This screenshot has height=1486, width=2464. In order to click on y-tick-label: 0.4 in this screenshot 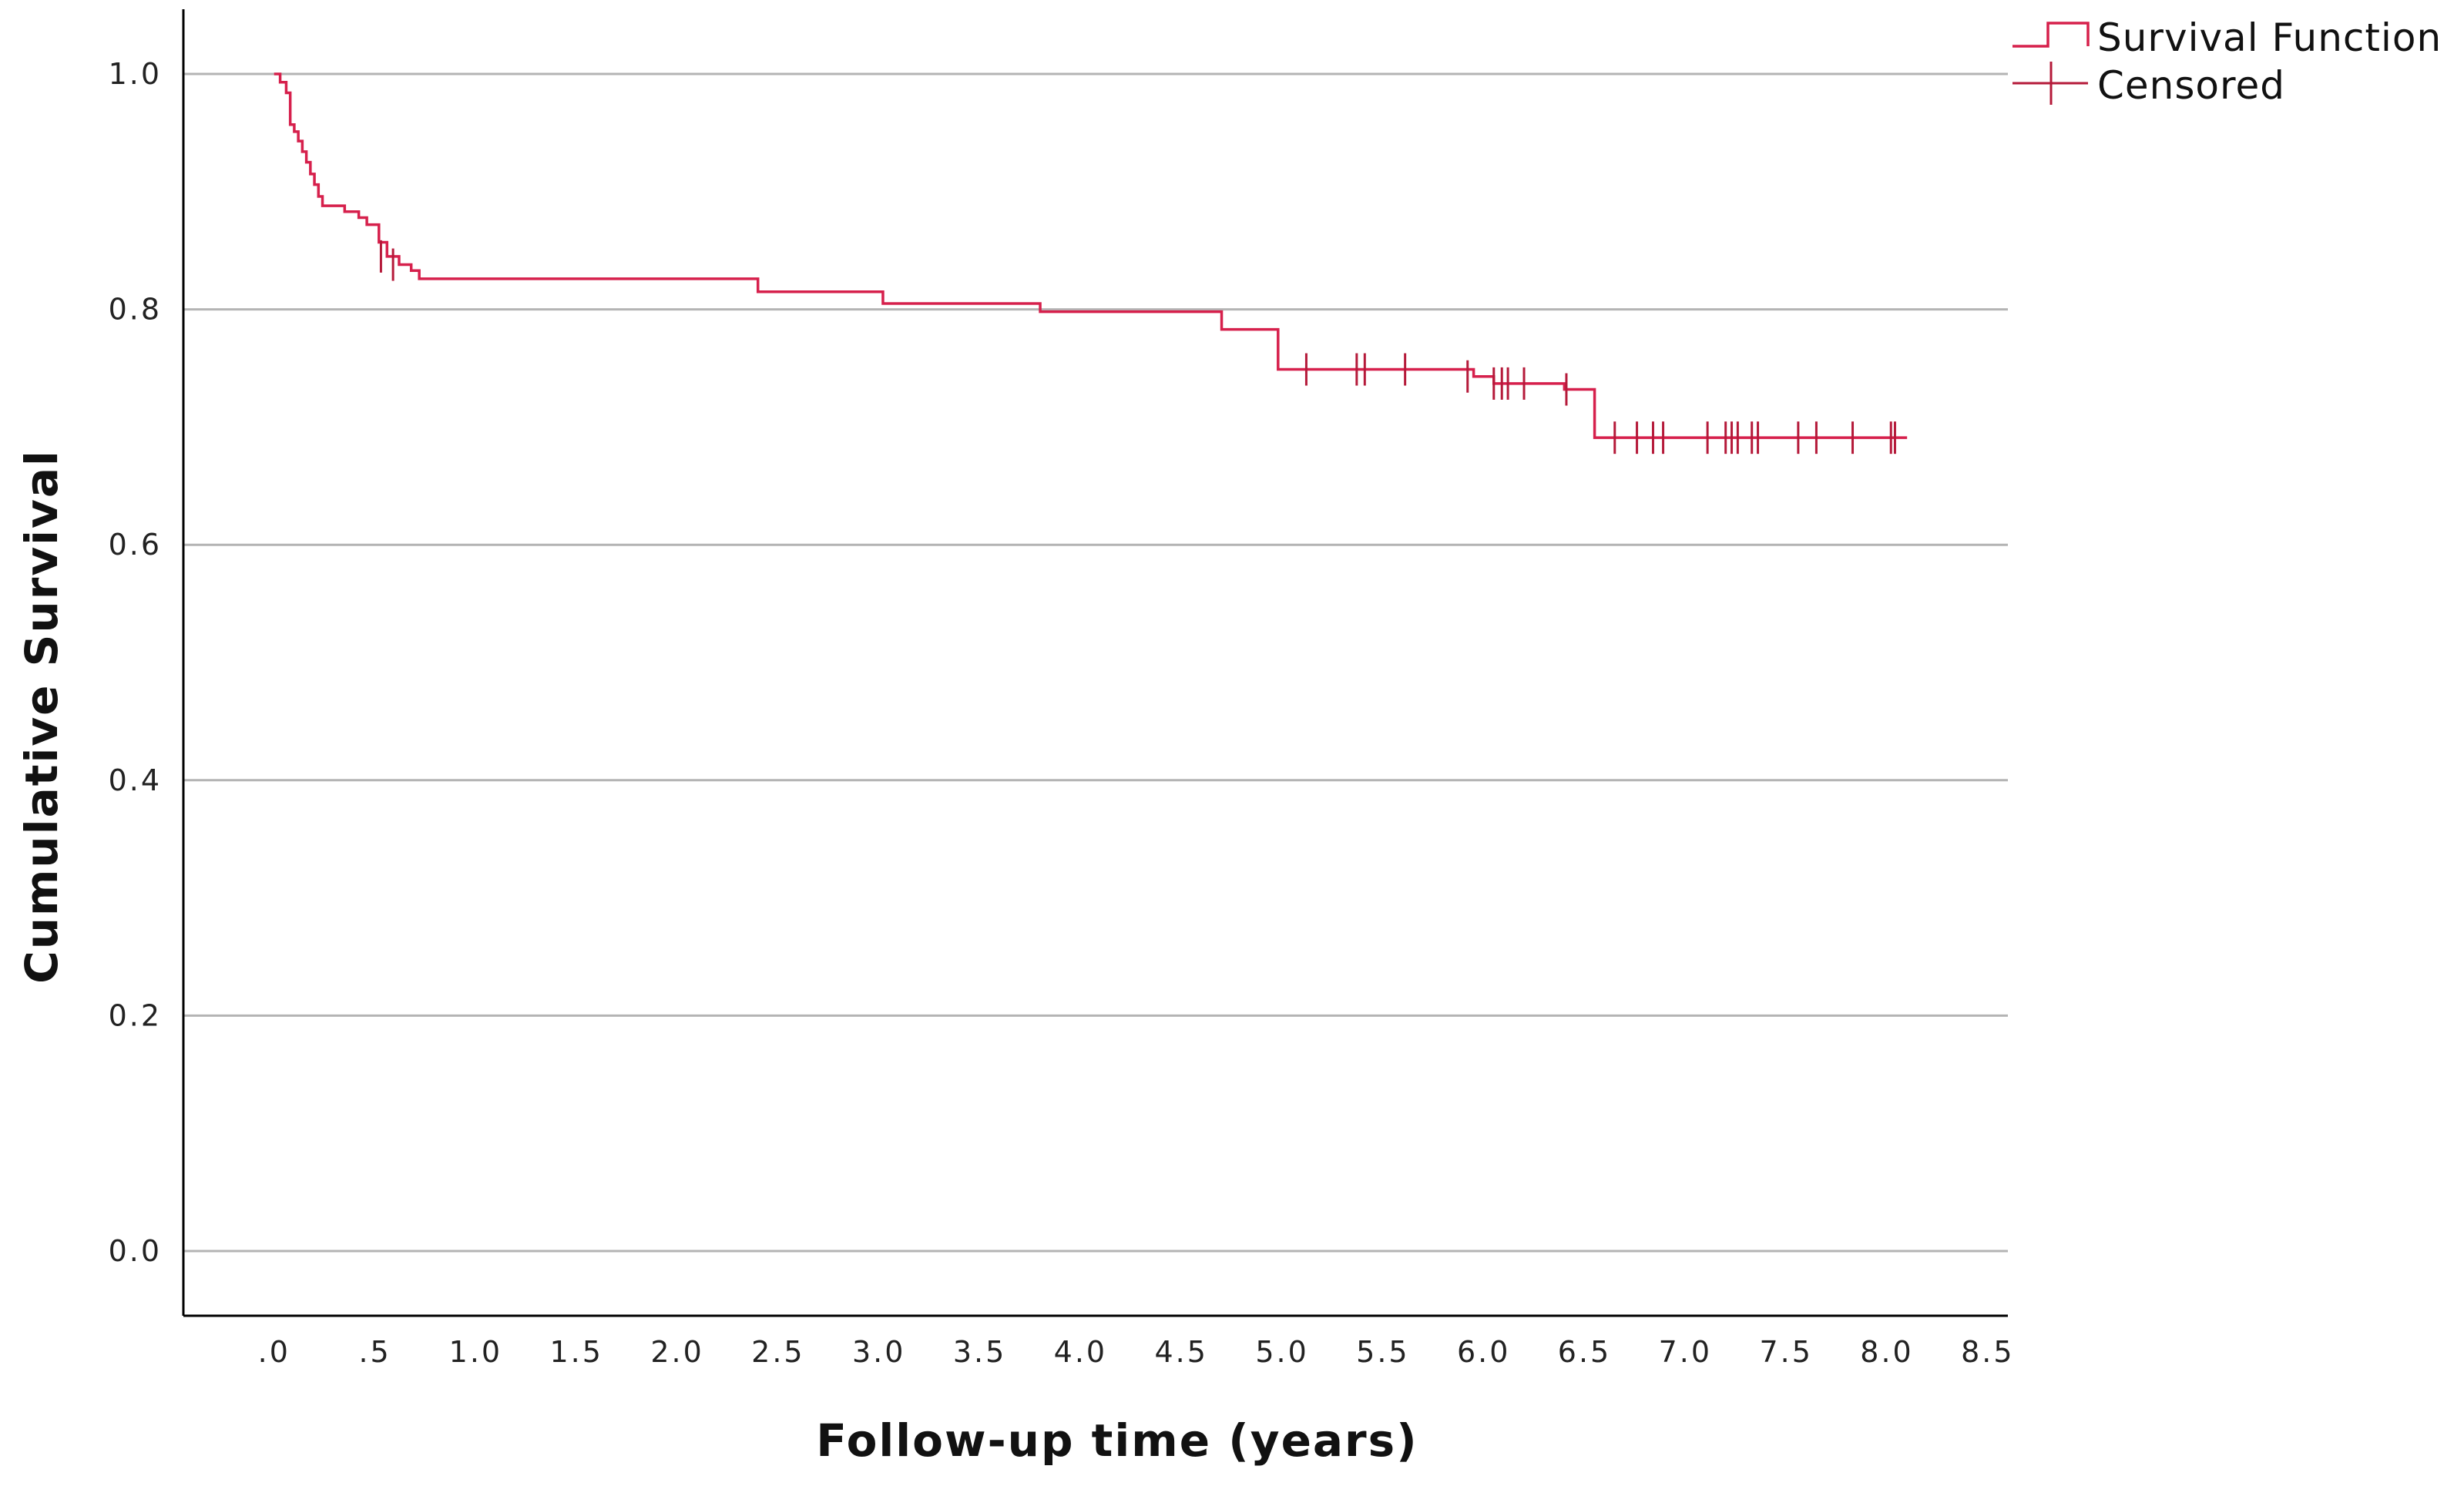, I will do `click(135, 780)`.